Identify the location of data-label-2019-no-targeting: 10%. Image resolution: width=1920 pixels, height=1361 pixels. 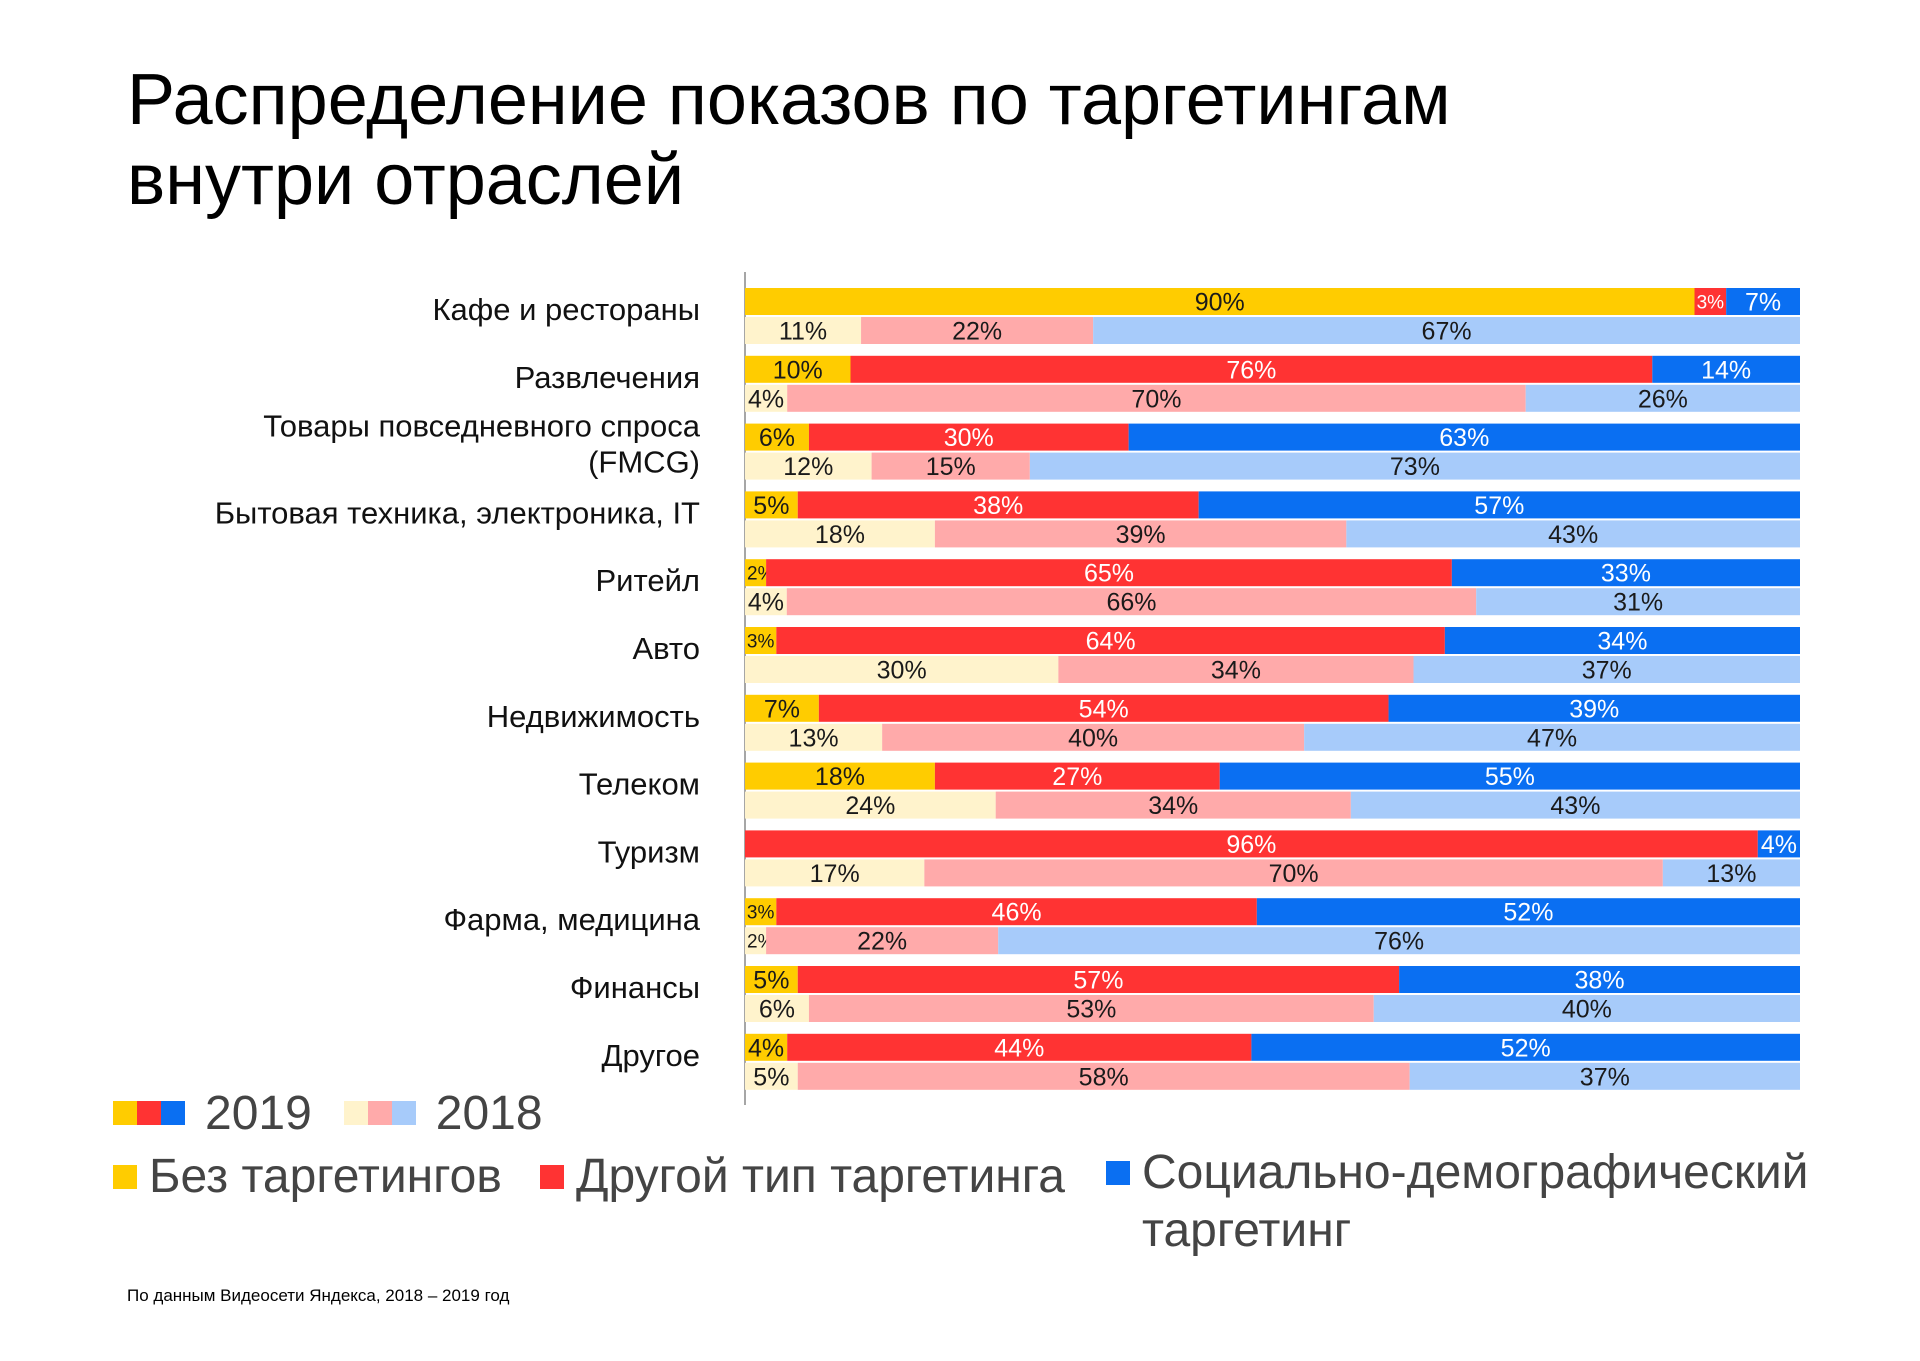
(798, 370).